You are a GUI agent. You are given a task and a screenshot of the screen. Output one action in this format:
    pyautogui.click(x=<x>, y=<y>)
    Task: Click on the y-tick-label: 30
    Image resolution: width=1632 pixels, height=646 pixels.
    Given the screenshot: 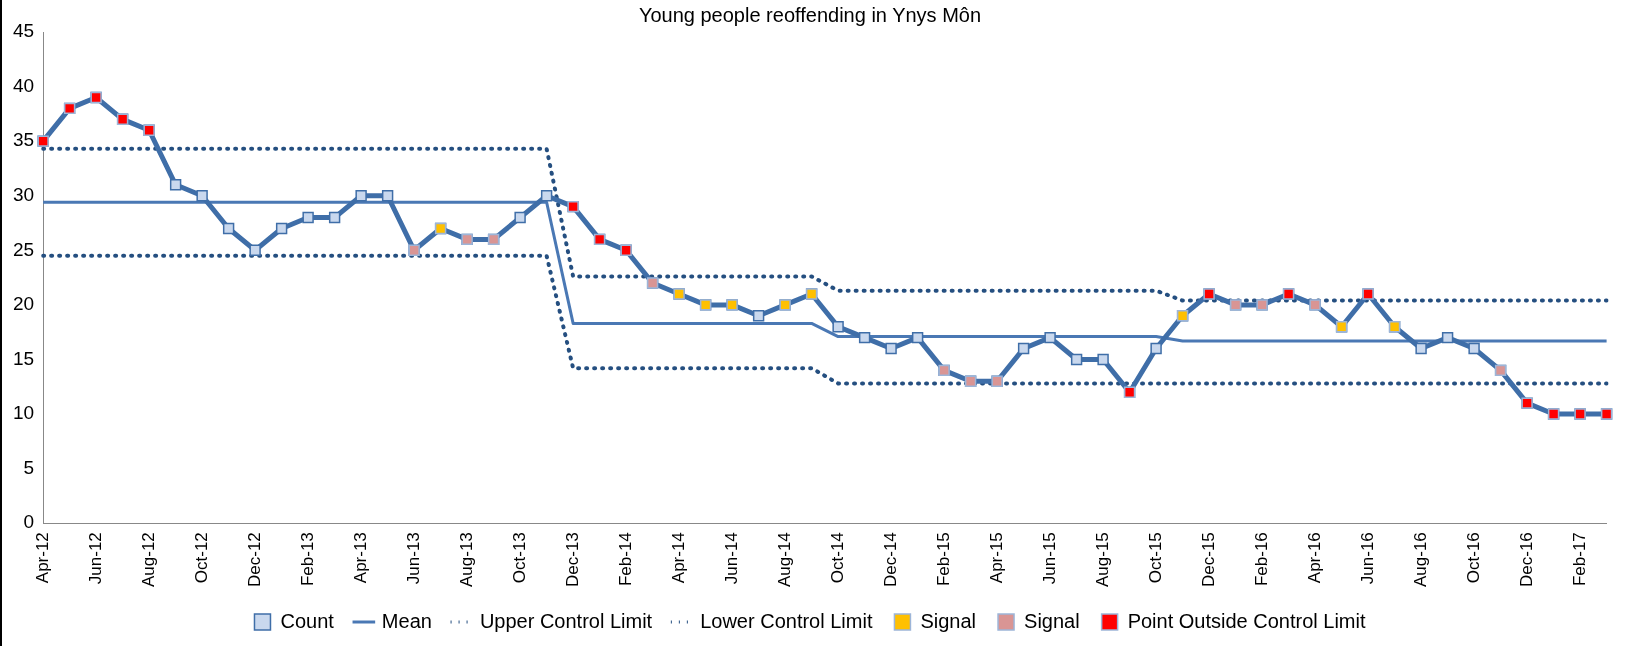 What is the action you would take?
    pyautogui.click(x=23, y=194)
    